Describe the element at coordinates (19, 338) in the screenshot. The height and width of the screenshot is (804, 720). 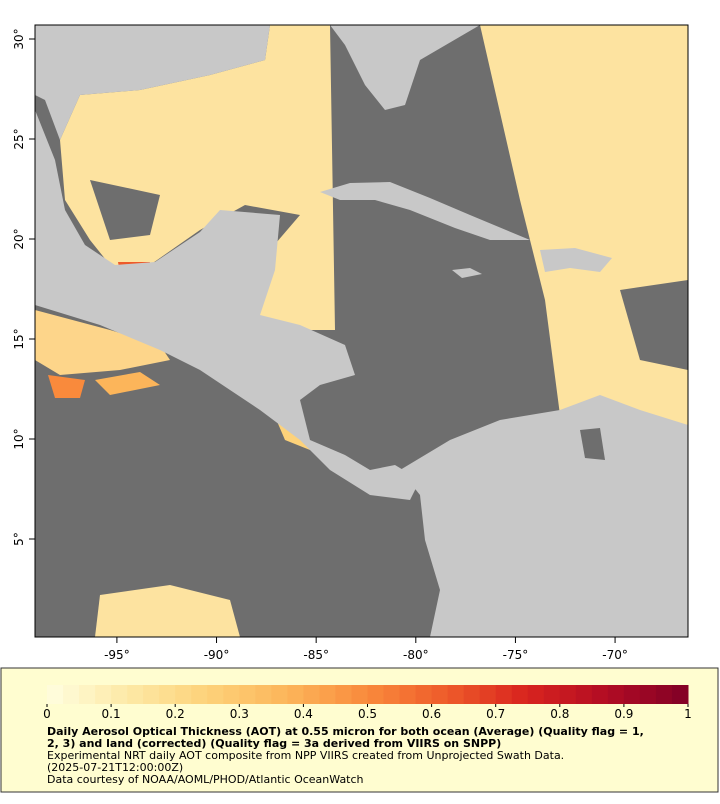
I see `y-tick-label: 15°` at that location.